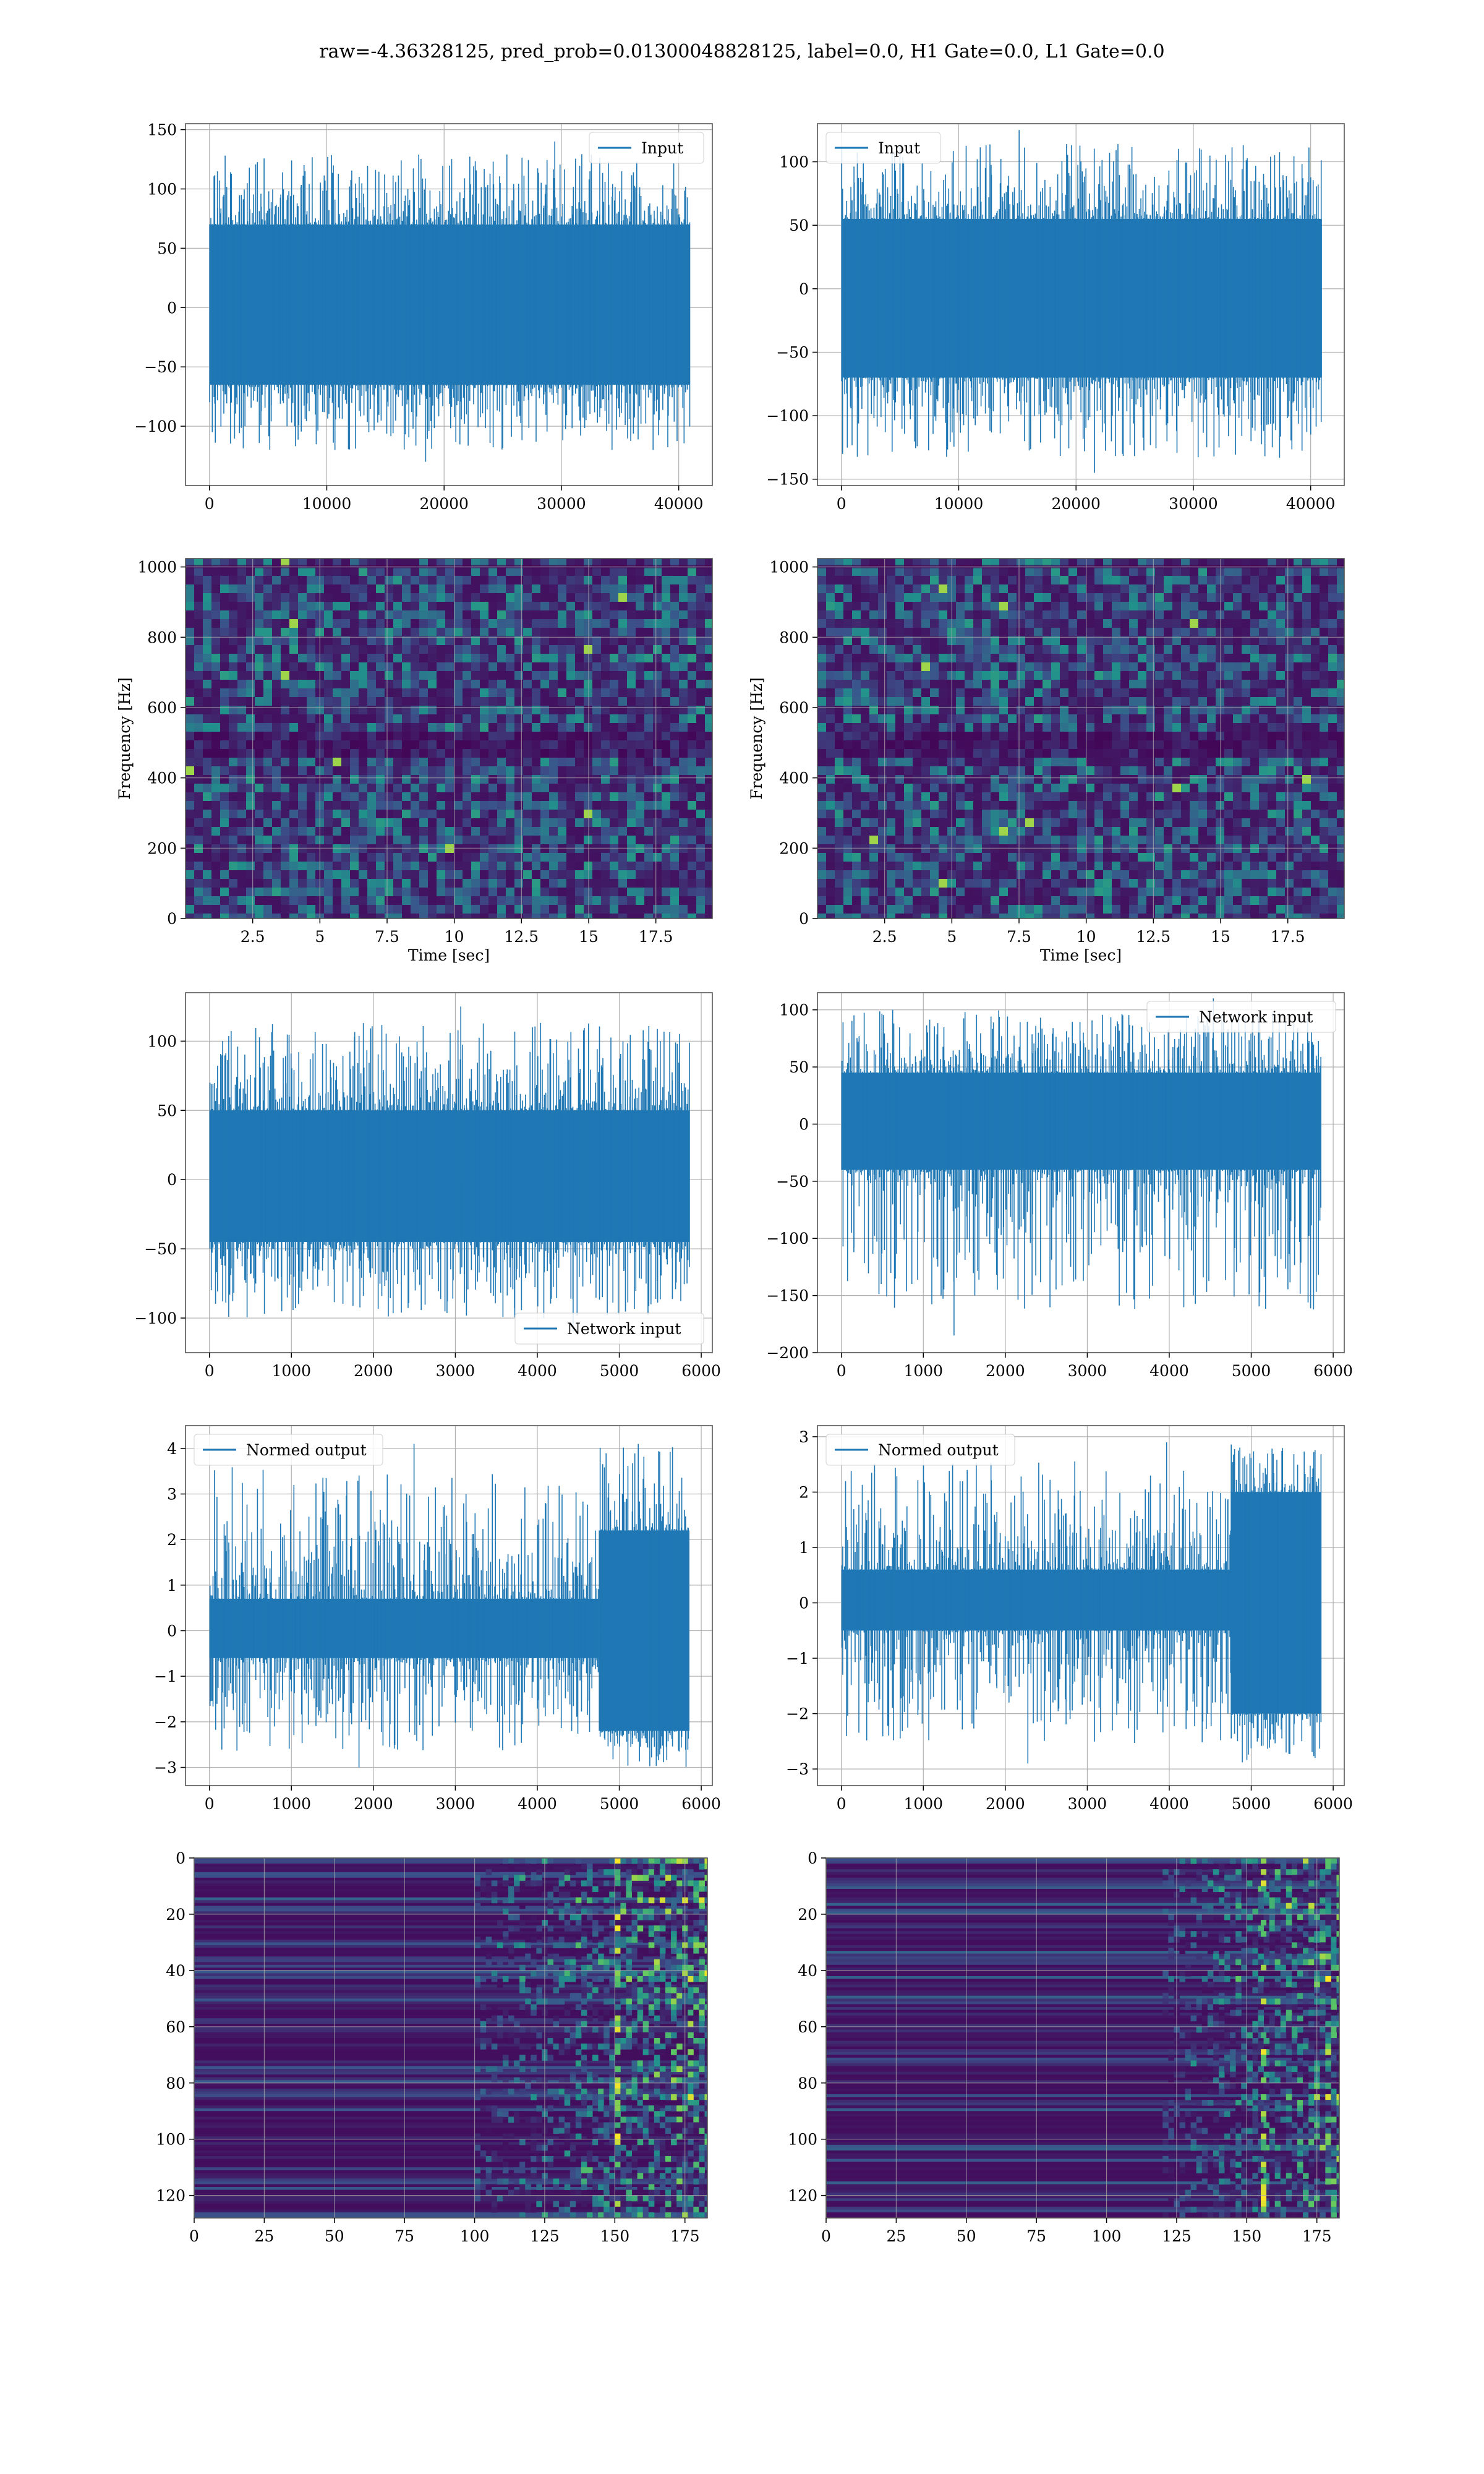  I want to click on y-tick-label: 600, so click(162, 708).